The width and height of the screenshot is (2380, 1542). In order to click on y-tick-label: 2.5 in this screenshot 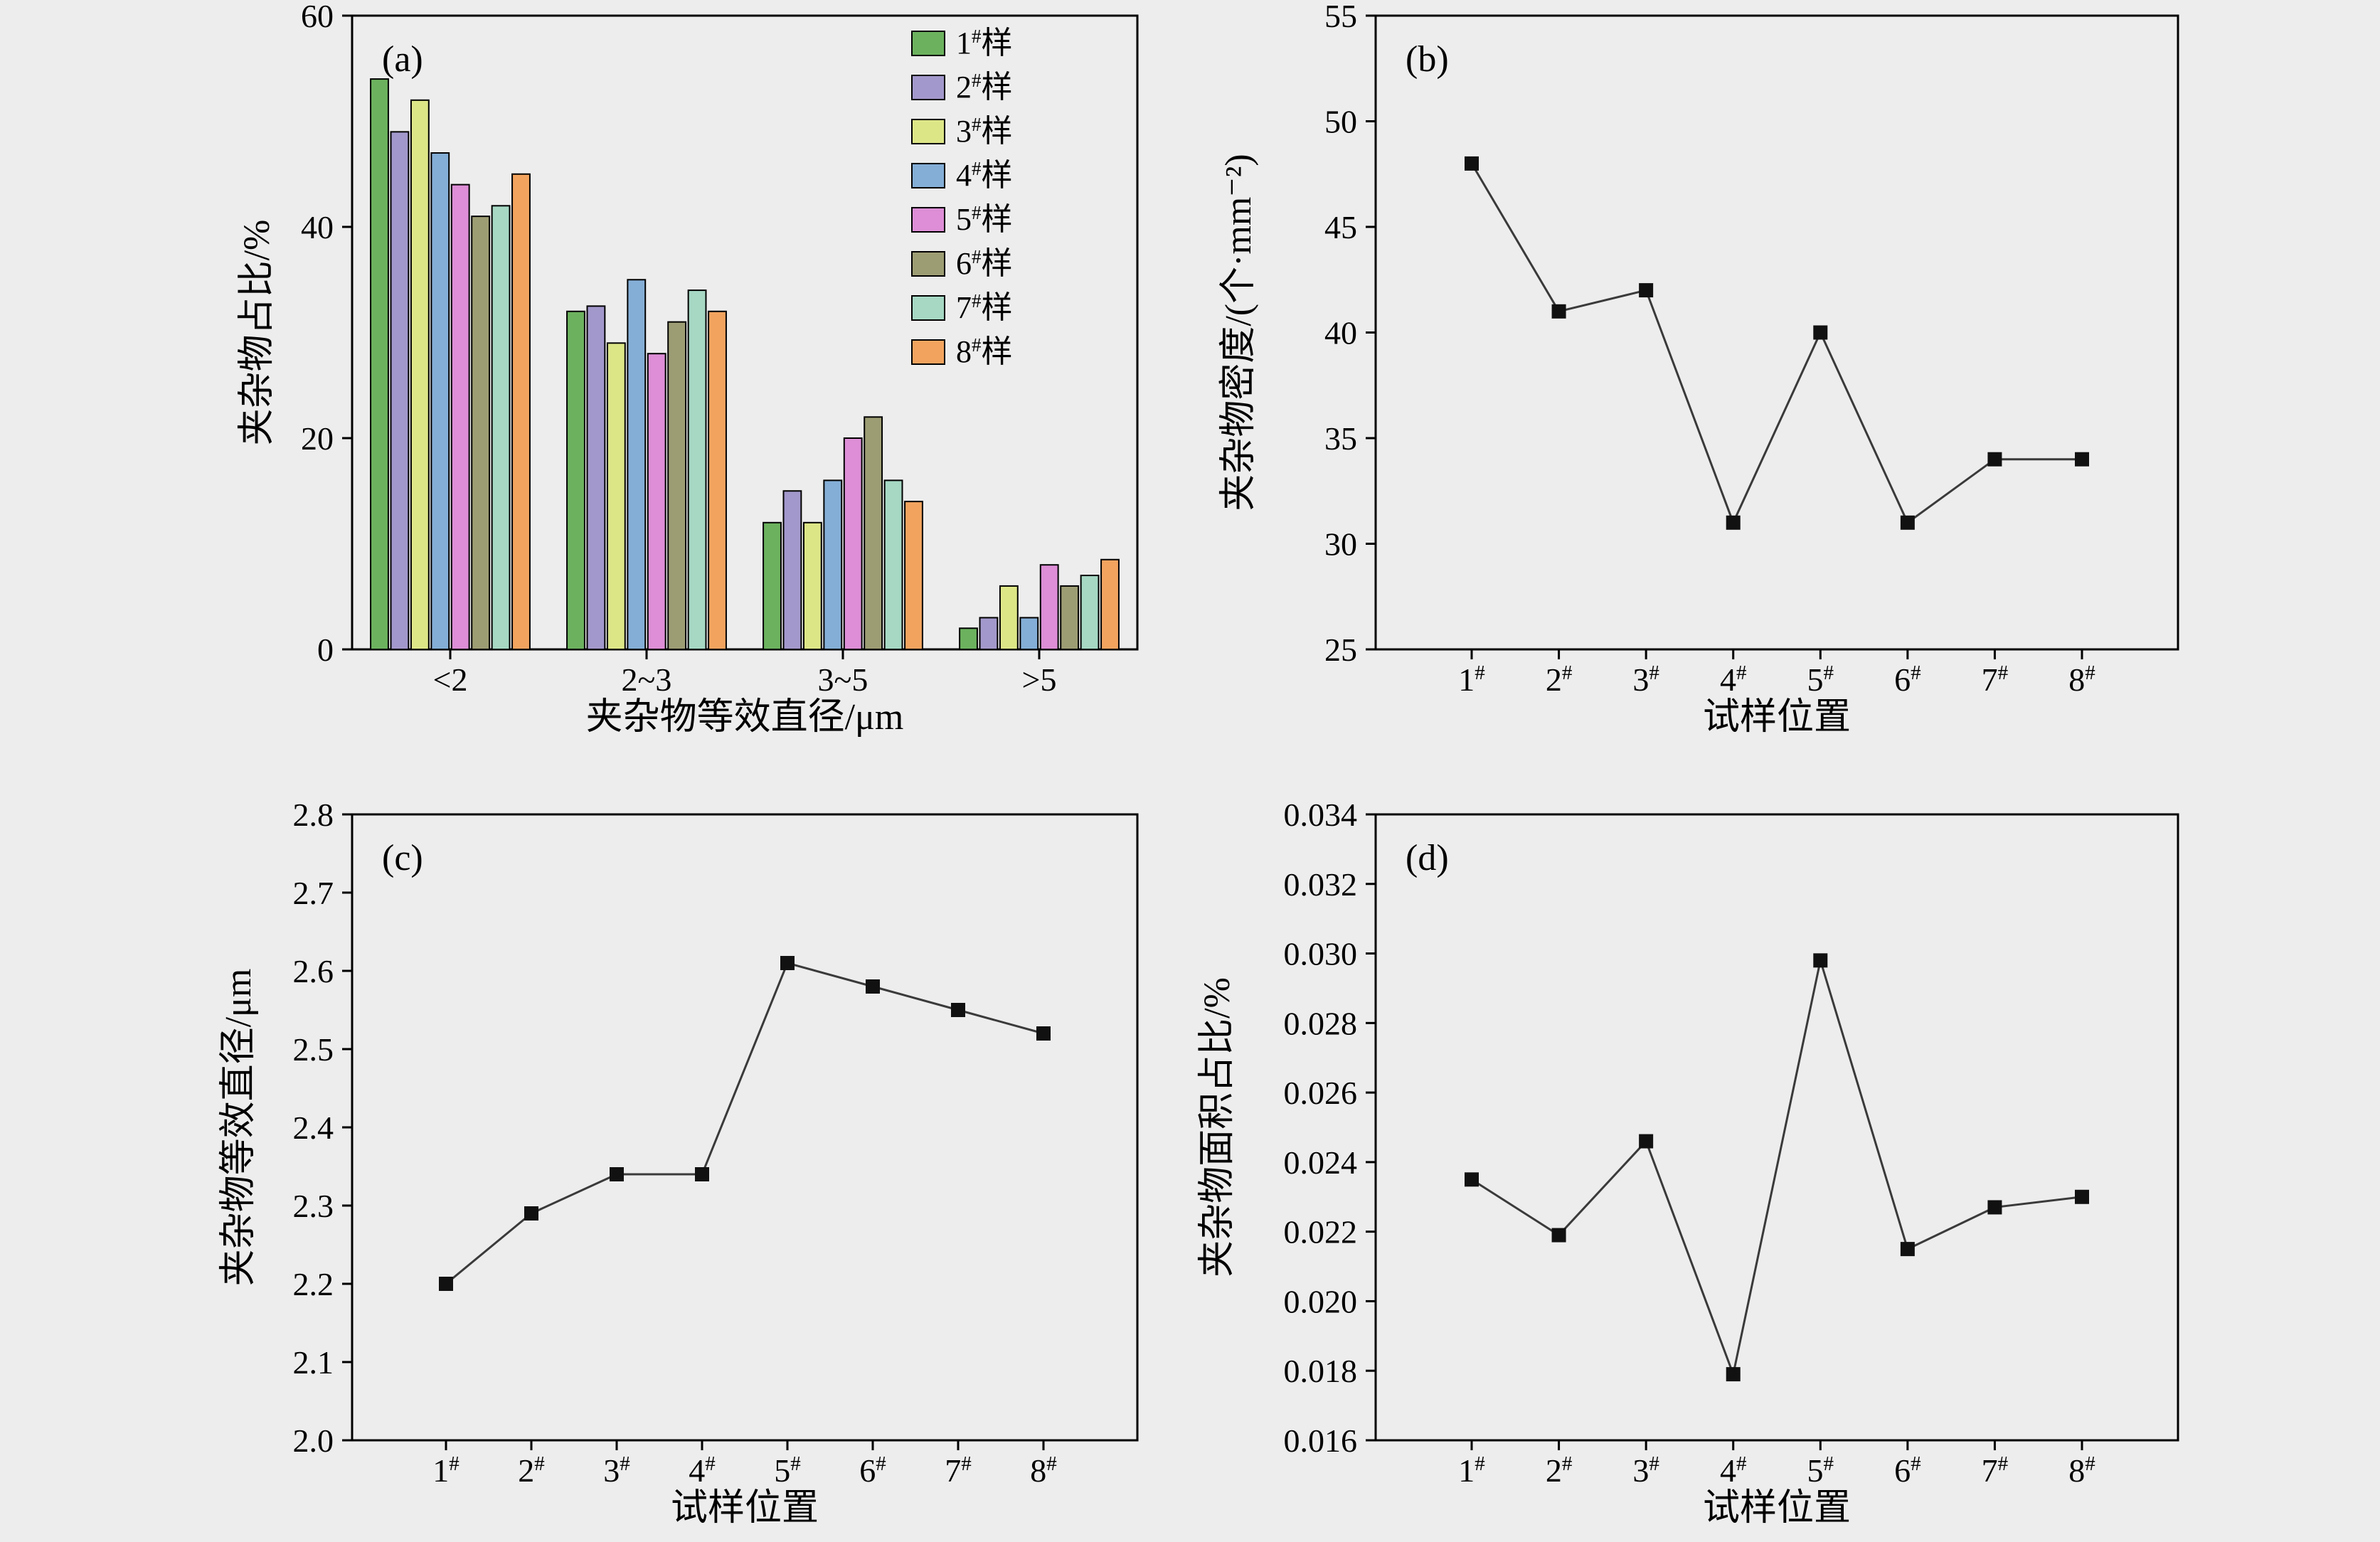, I will do `click(313, 1049)`.